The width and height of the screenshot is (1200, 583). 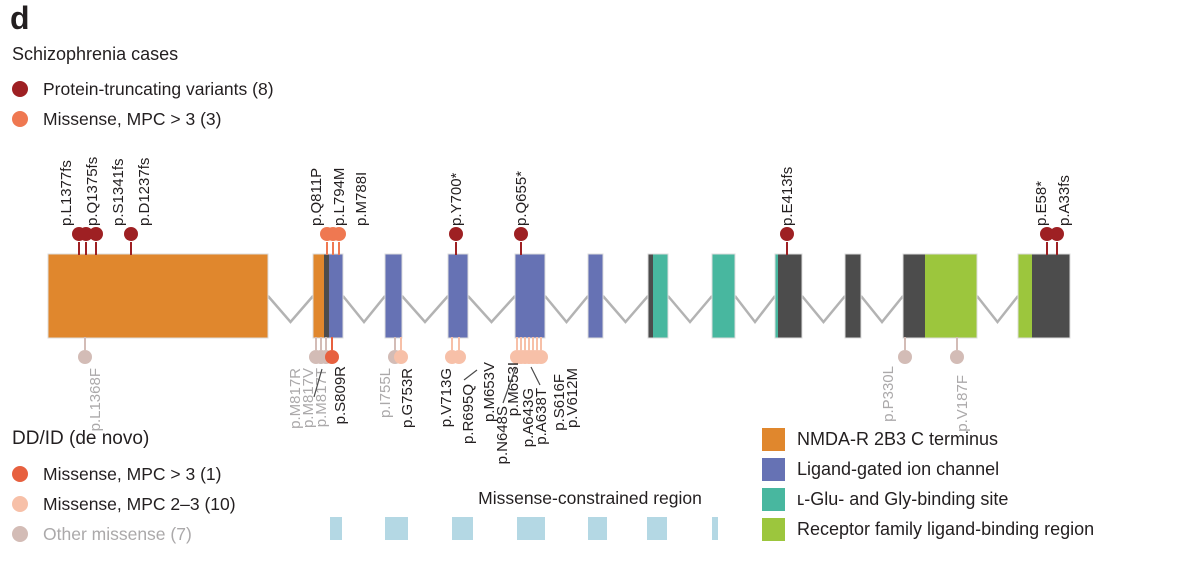 I want to click on legend-item-missense-mpc3: Missense, MPC > 3 (3), so click(x=143, y=119).